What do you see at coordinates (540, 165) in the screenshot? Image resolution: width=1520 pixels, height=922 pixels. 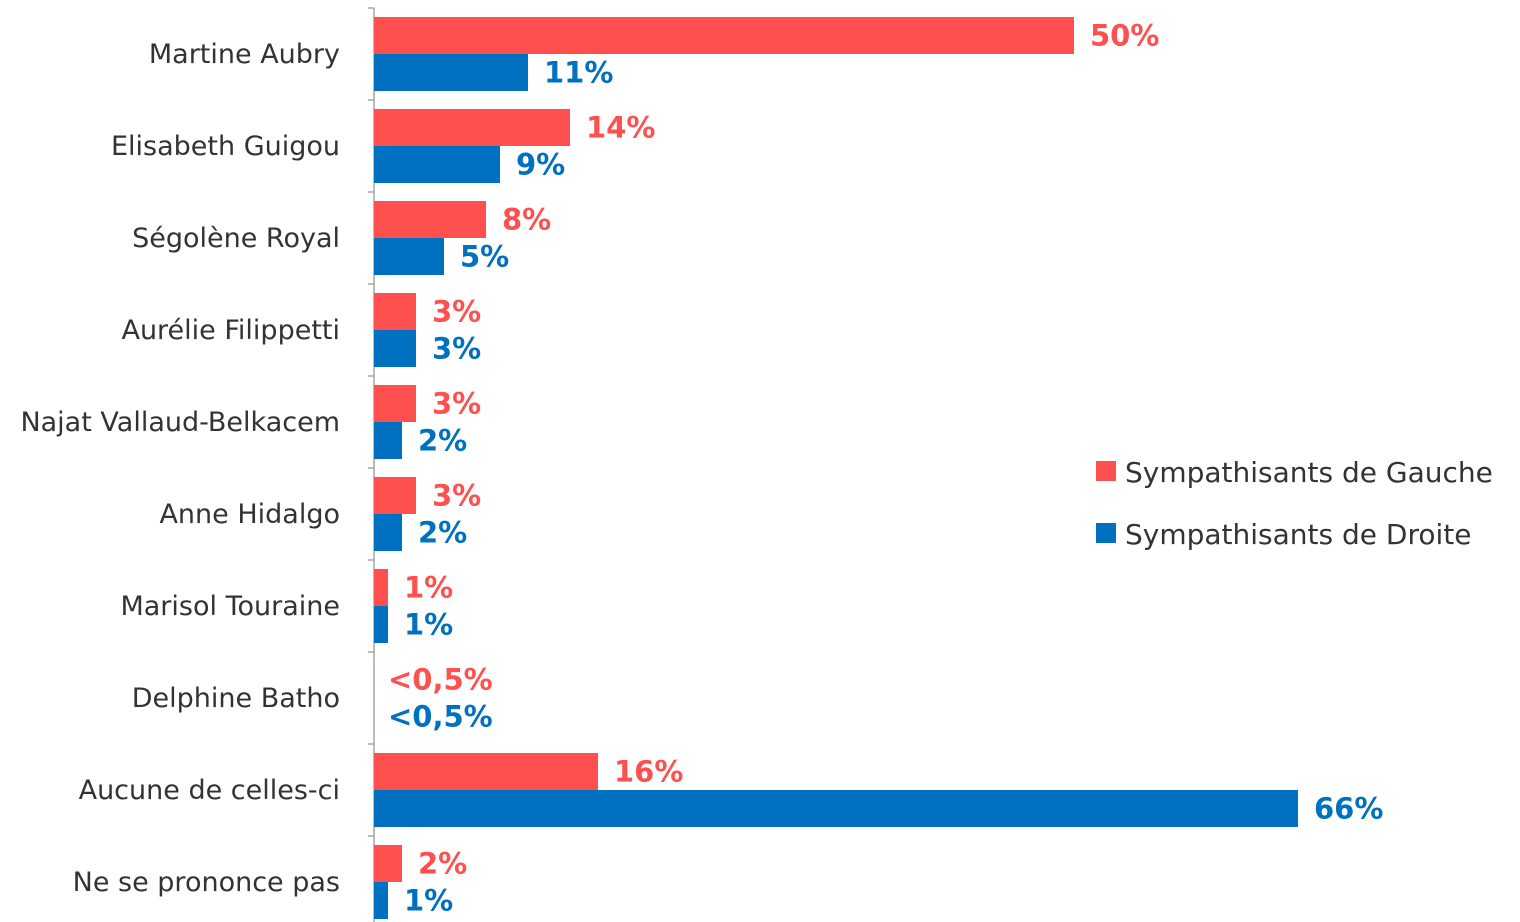 I see `data-label-droite: 9%` at bounding box center [540, 165].